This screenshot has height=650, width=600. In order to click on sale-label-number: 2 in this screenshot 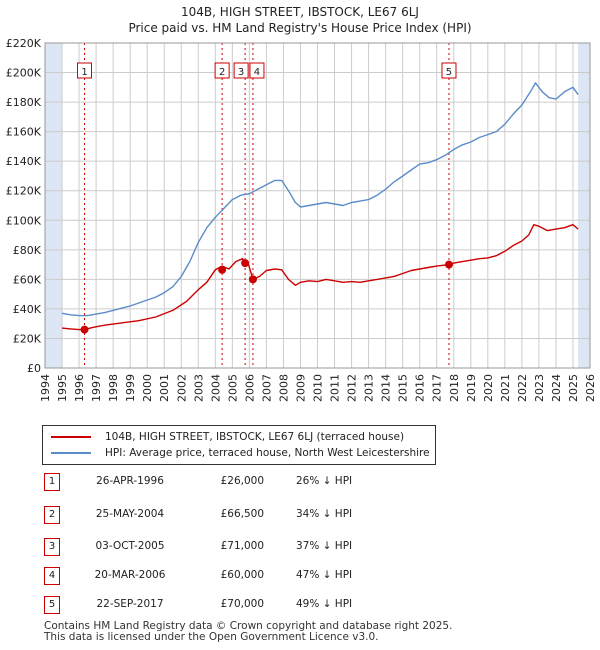, I will do `click(222, 72)`.